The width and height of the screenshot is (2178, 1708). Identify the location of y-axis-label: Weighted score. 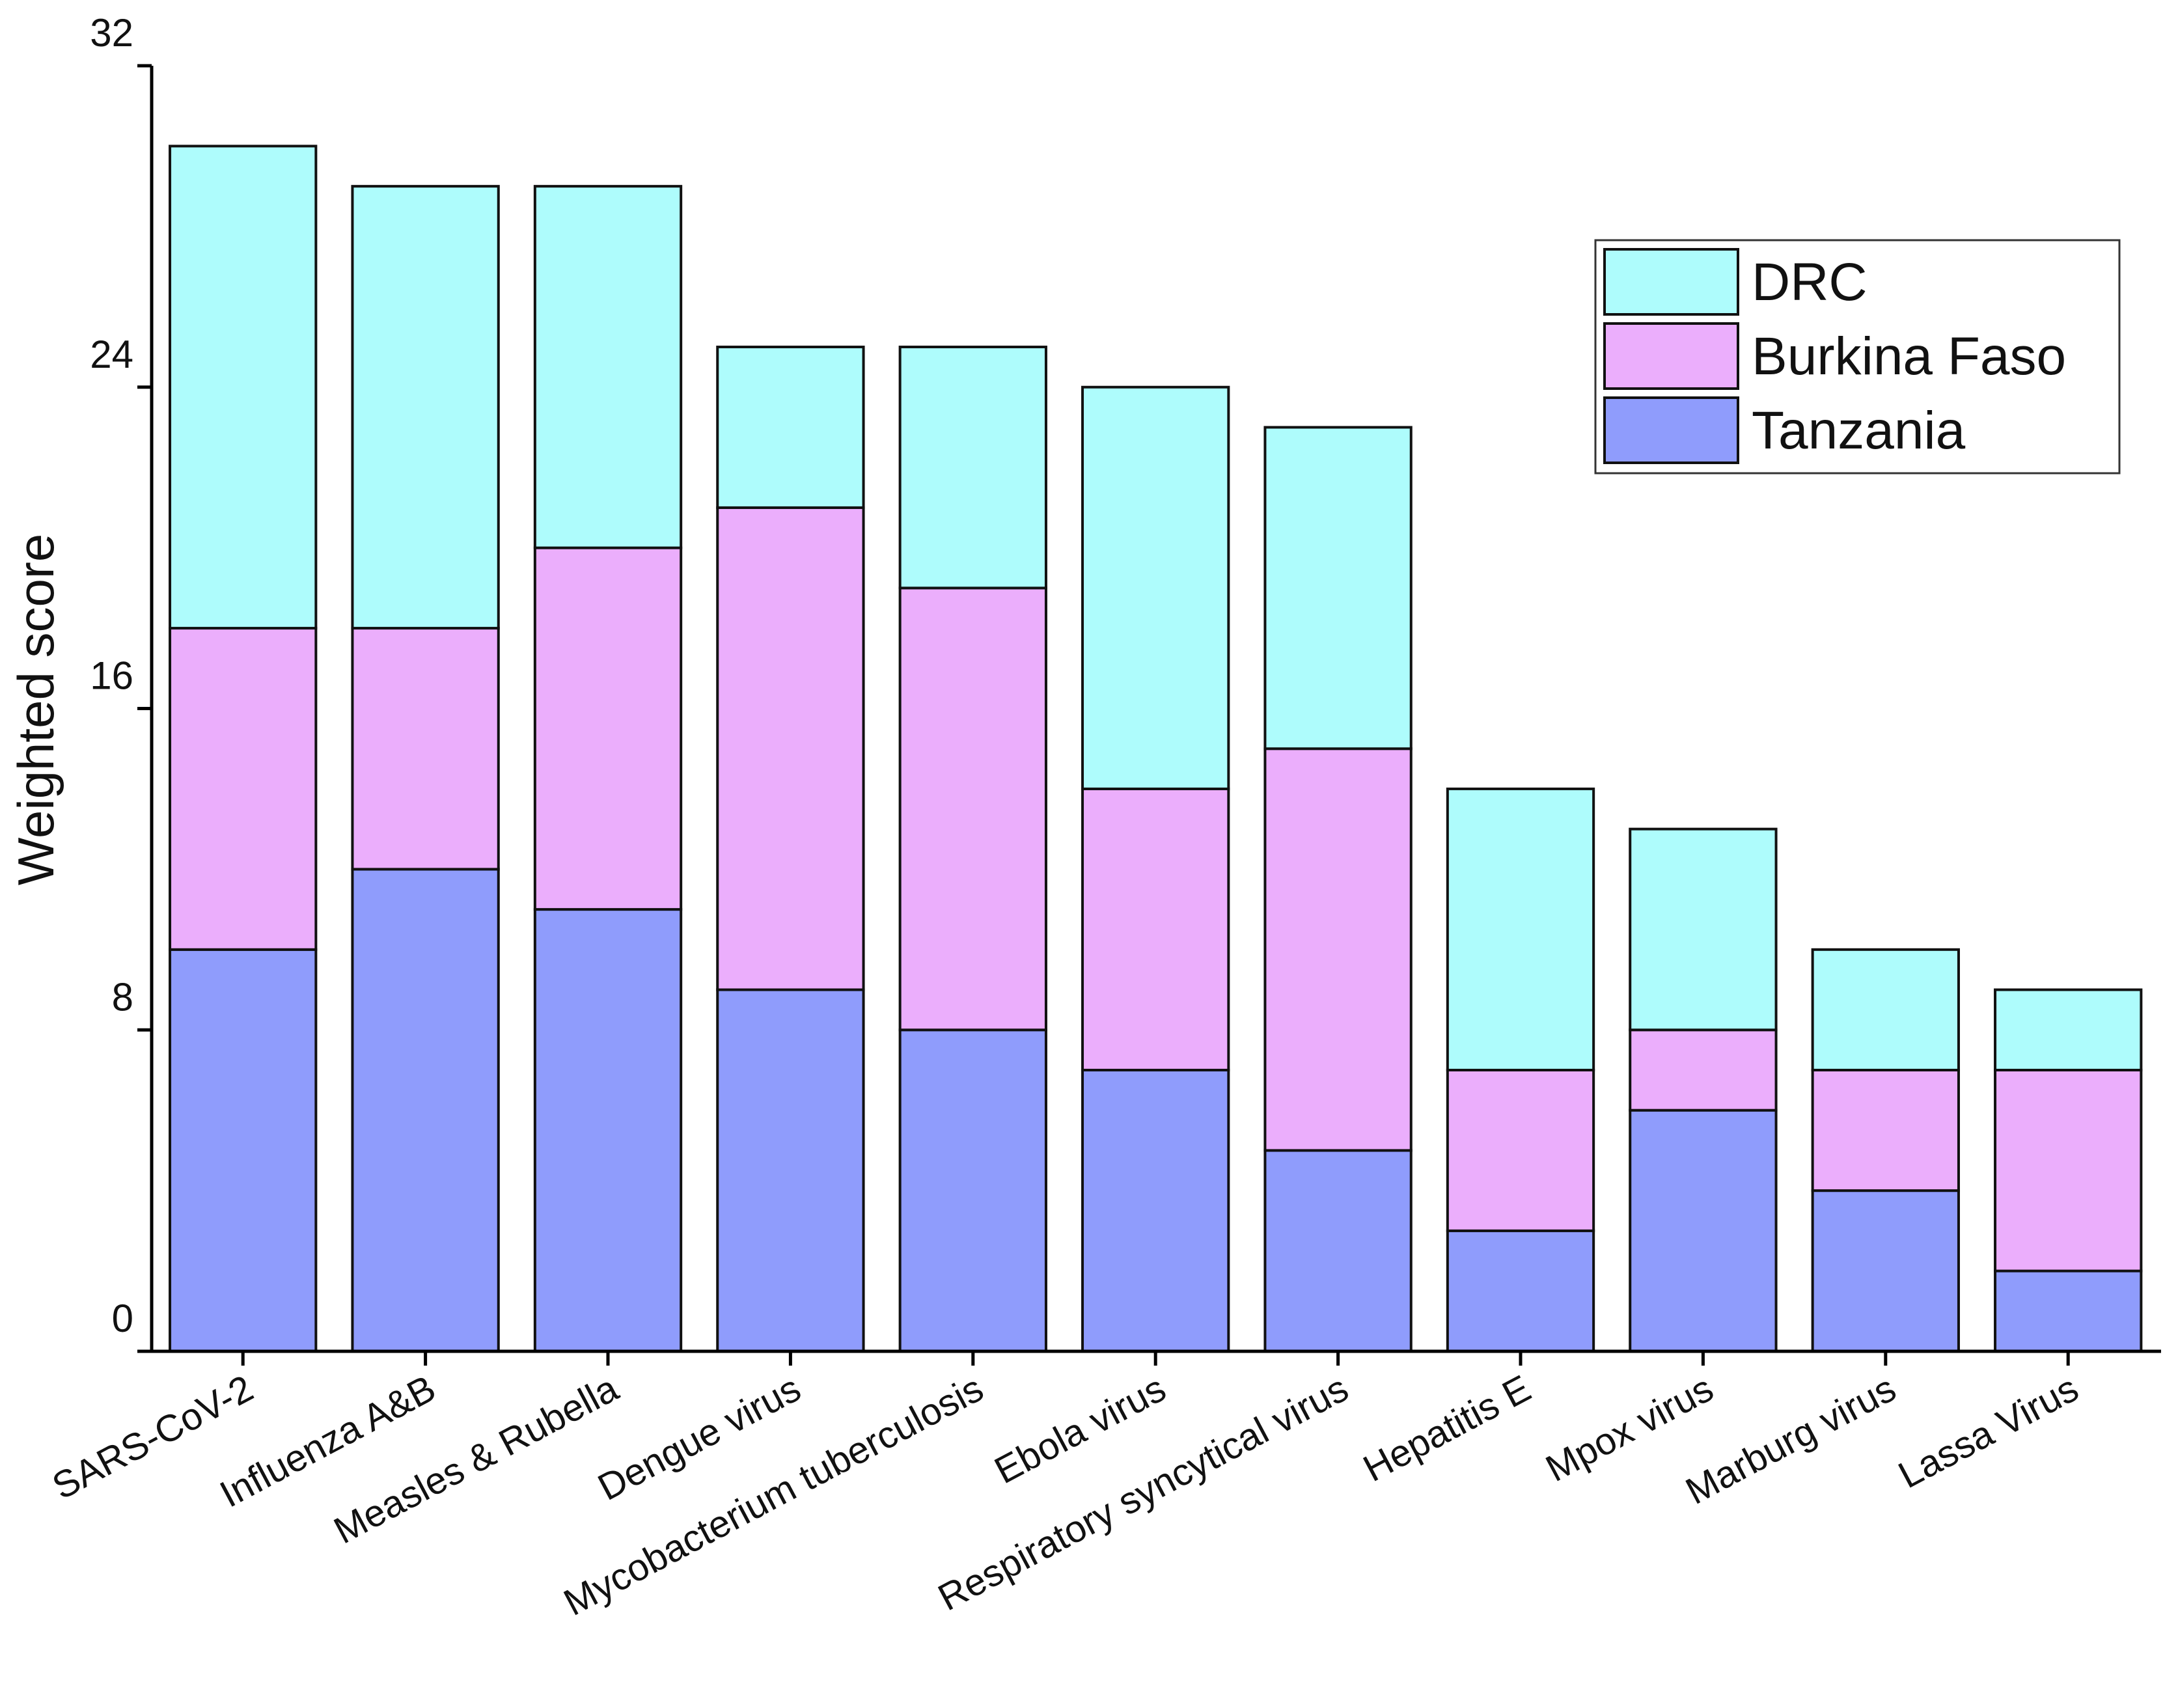
(35, 710).